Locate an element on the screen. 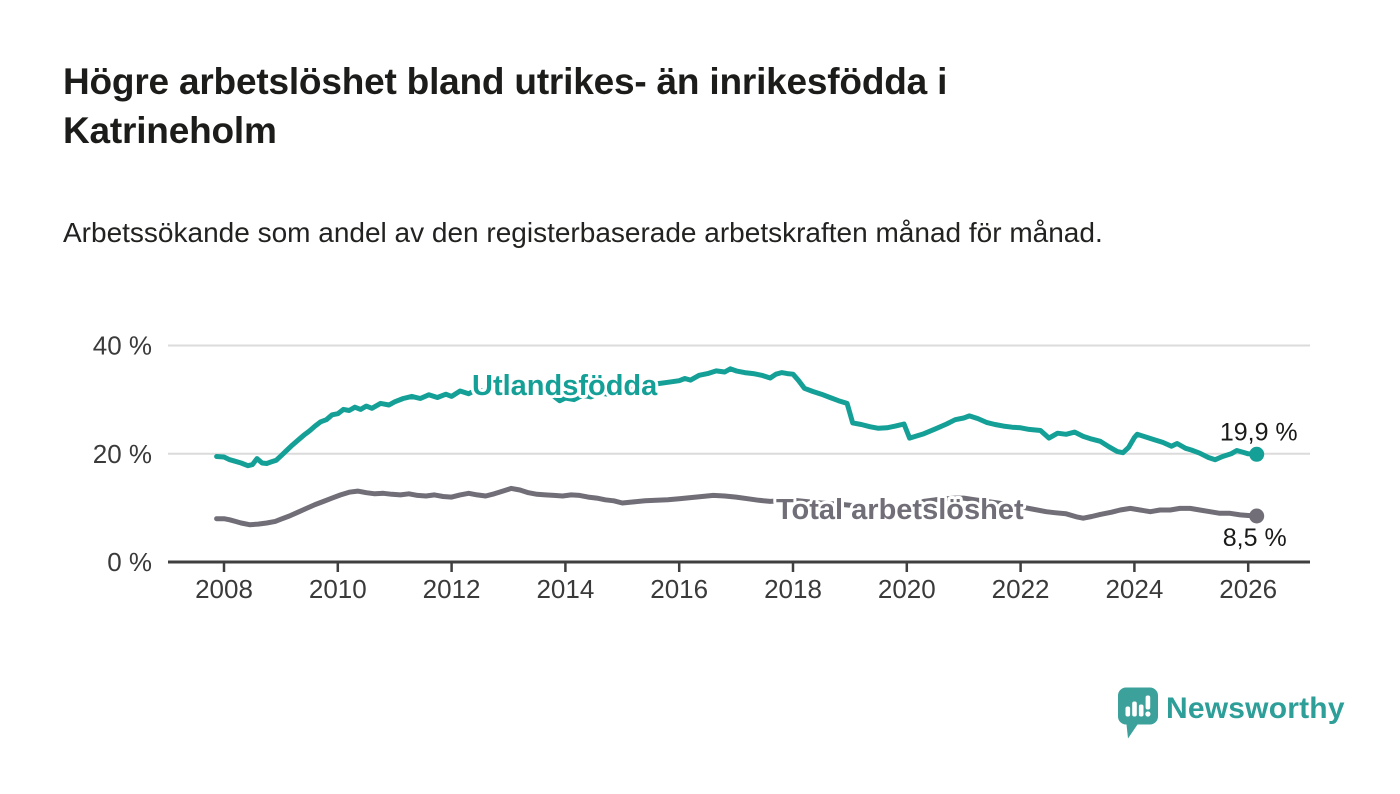 The width and height of the screenshot is (1400, 794). x-tick-label: 2014 is located at coordinates (565, 589).